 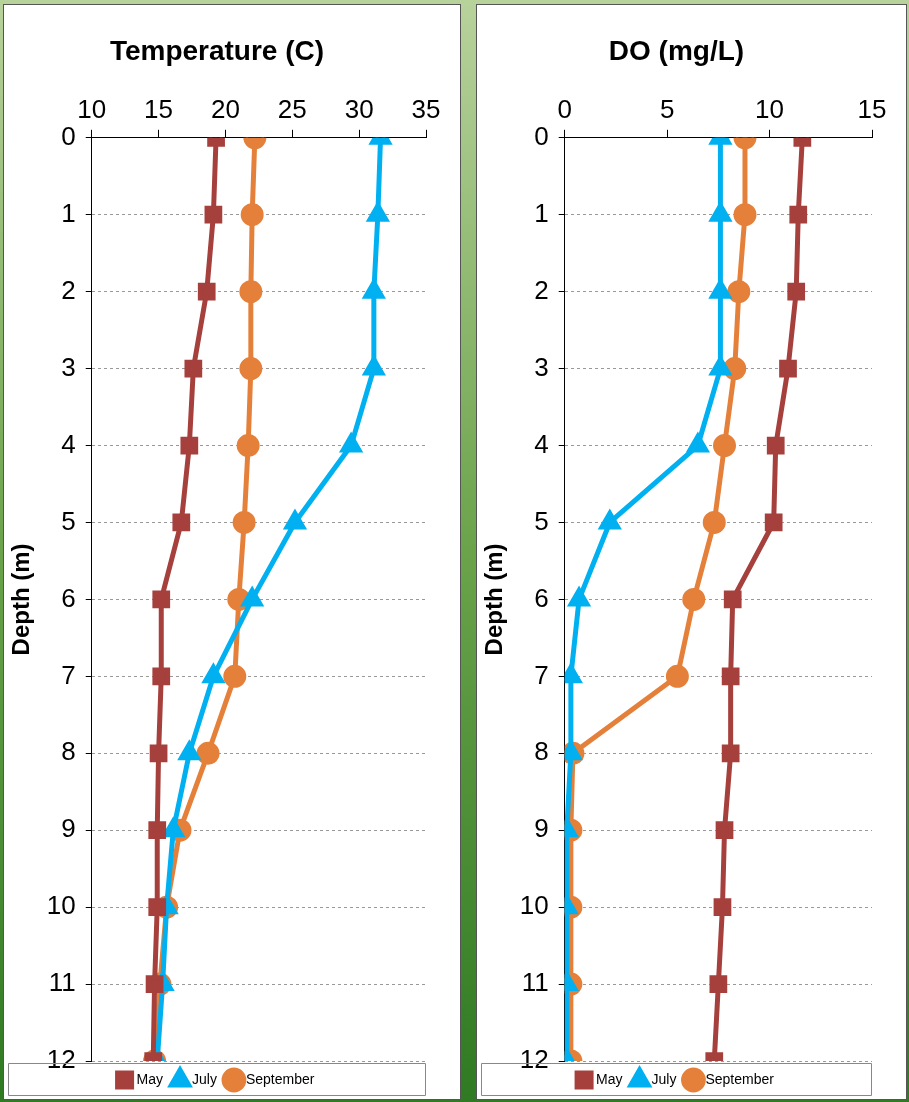 What do you see at coordinates (667, 109) in the screenshot?
I see `x-tick-label: 5` at bounding box center [667, 109].